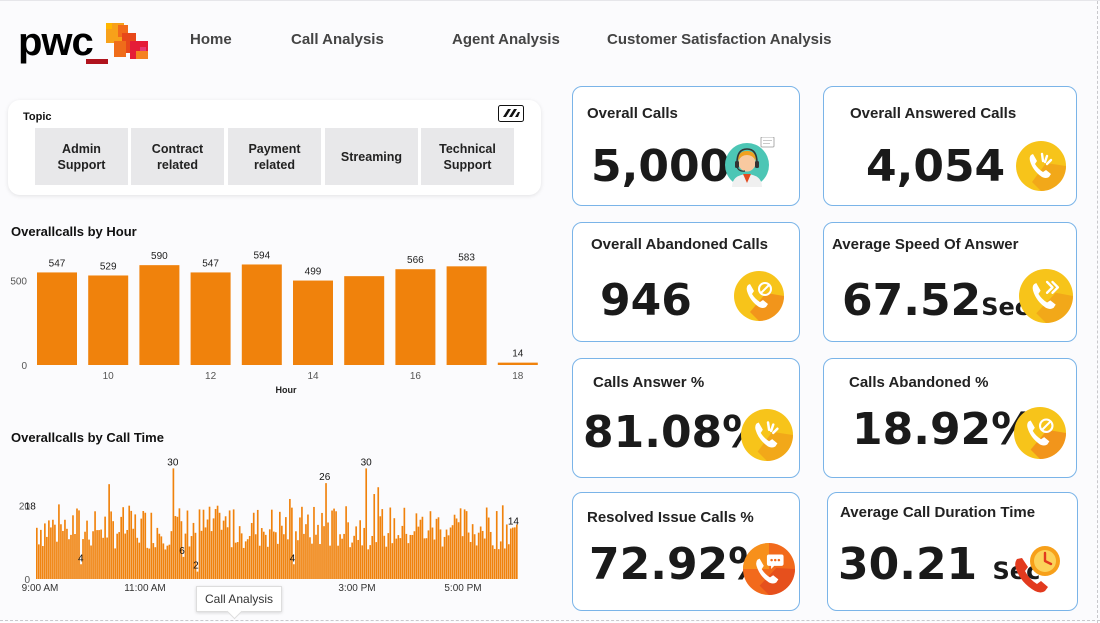 The image size is (1100, 623). What do you see at coordinates (81, 156) in the screenshot?
I see `topic-admin-support: Admin Support` at bounding box center [81, 156].